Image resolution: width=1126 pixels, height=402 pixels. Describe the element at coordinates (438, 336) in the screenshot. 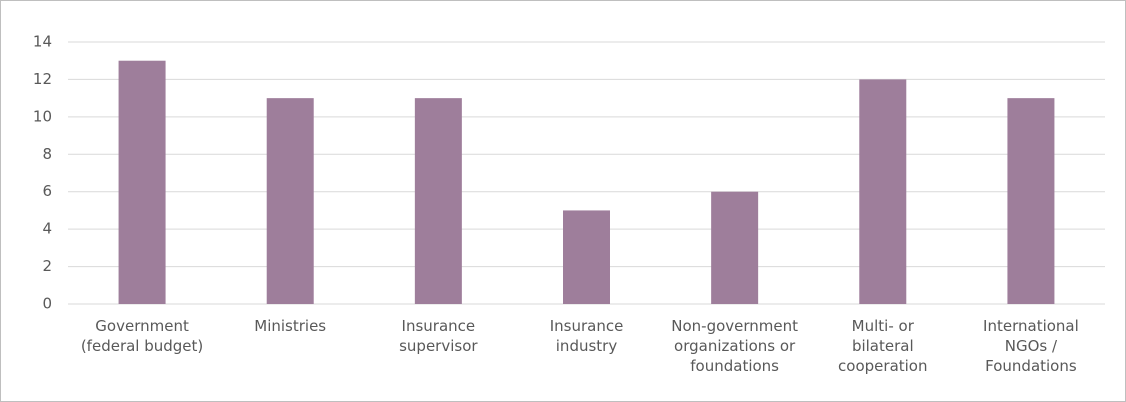

I see `x-tick-label: Insurance supervisor` at that location.